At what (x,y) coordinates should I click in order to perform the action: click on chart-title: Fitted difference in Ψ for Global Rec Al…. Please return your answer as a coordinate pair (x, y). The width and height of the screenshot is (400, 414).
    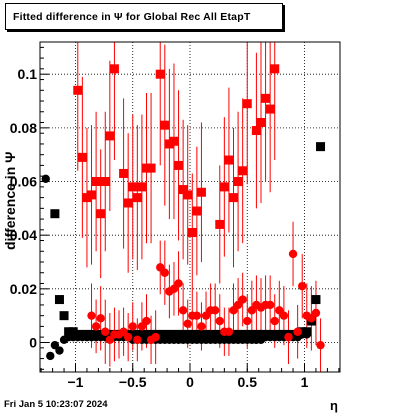
    Looking at the image, I should click on (132, 16).